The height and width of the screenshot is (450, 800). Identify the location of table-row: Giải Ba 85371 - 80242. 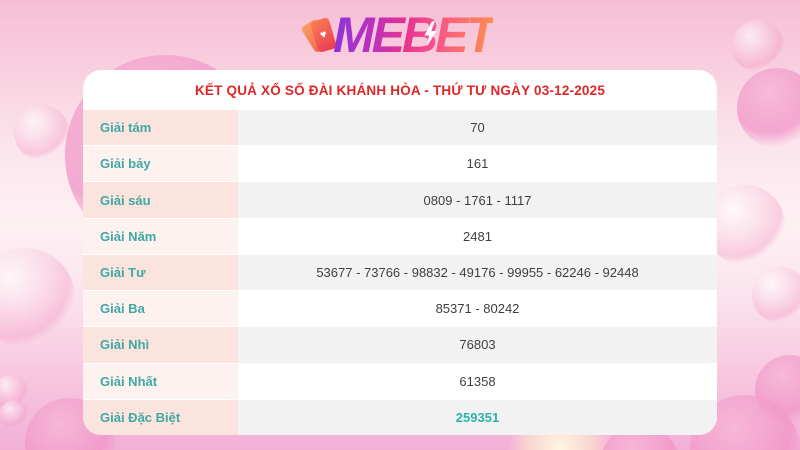
(400, 309).